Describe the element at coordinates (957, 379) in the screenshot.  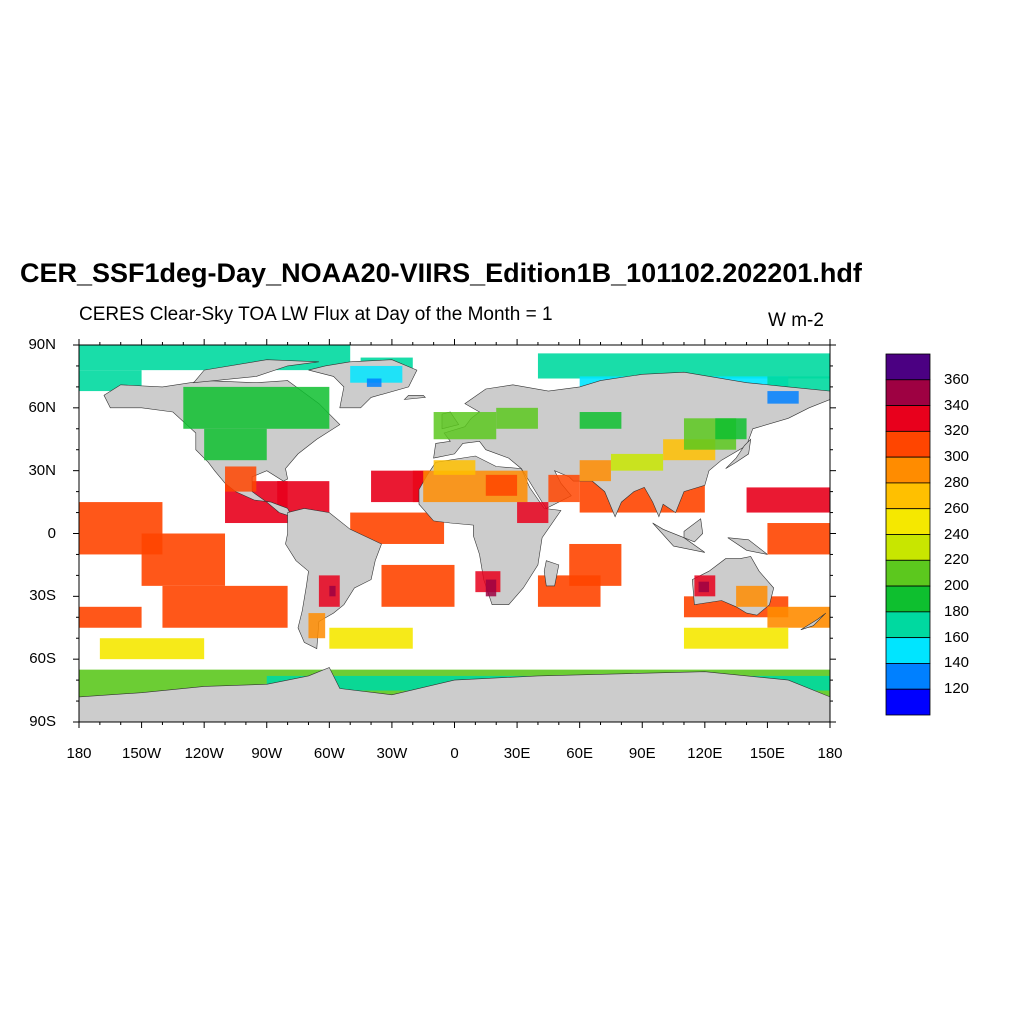
I see `colorbar-label: 360` at that location.